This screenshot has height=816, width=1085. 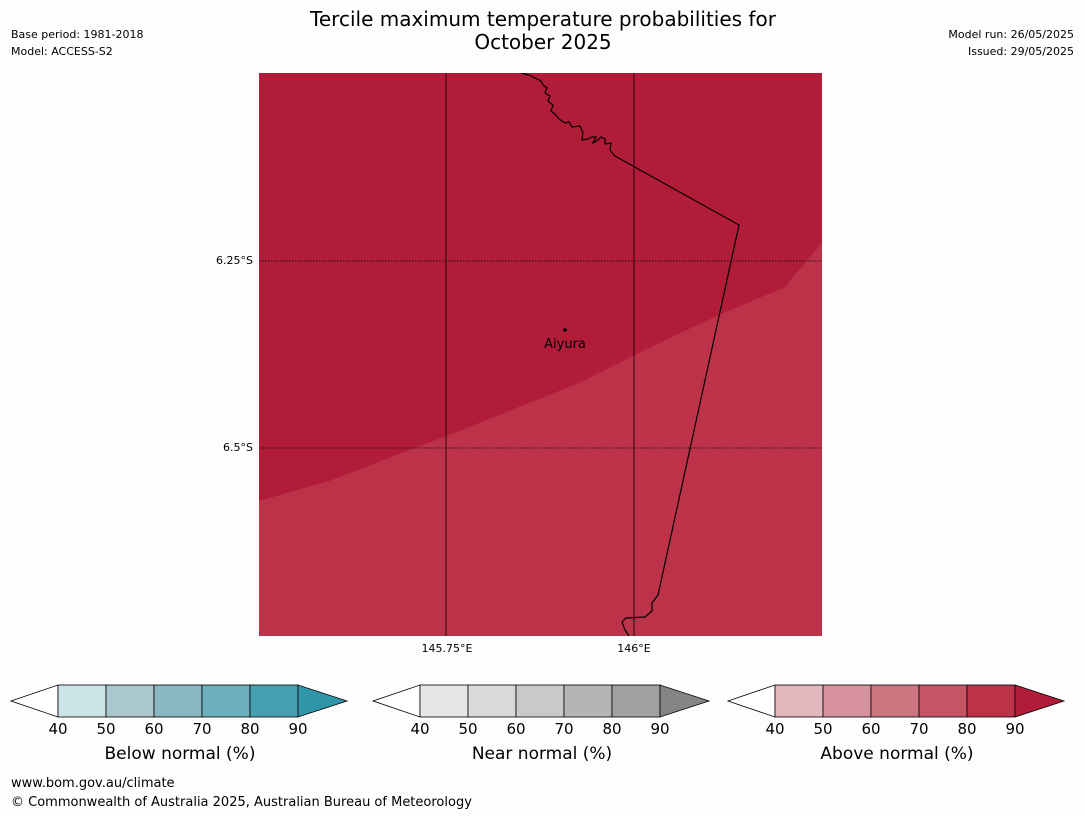 What do you see at coordinates (180, 729) in the screenshot?
I see `colorbar-below-ticks: 40 50 60 70 80 90` at bounding box center [180, 729].